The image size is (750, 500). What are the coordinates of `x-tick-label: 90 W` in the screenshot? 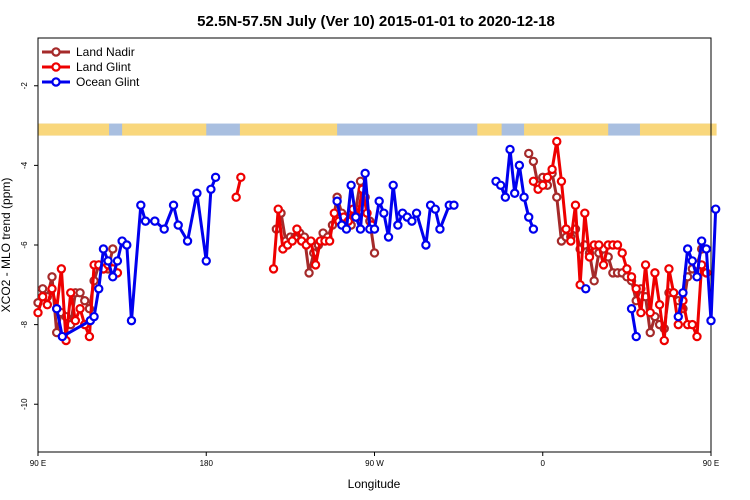 It's located at (374, 463).